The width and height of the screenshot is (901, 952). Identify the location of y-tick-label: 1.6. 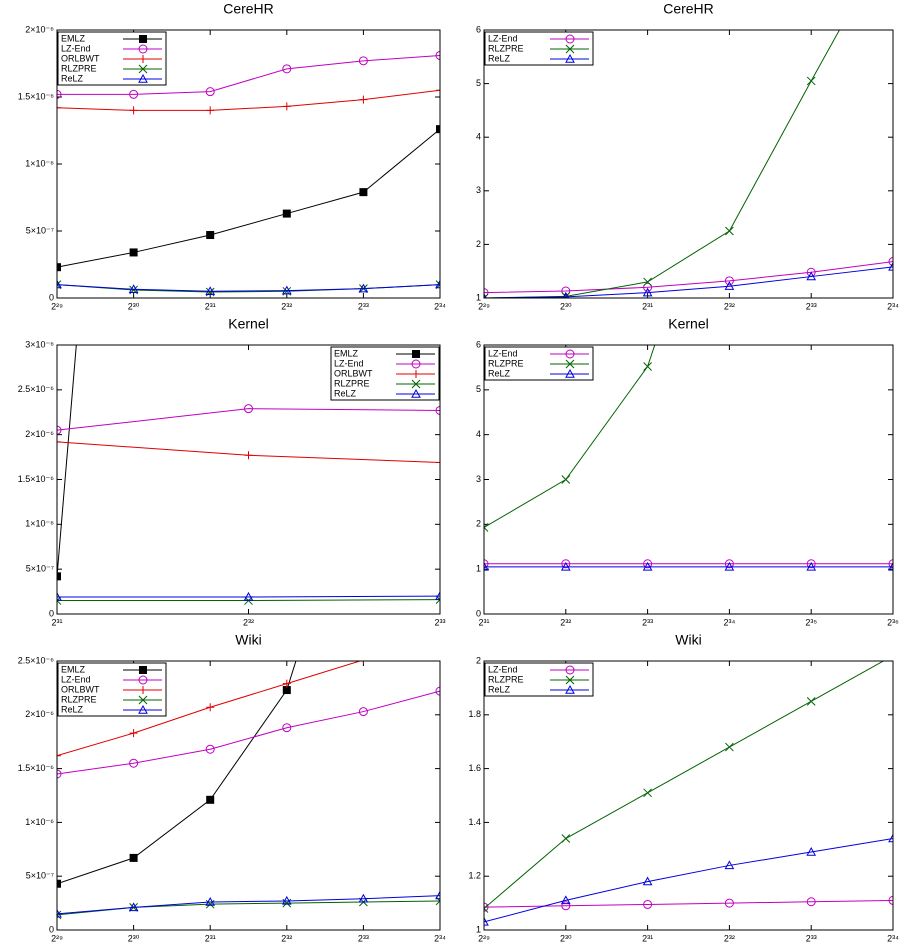
(474, 768).